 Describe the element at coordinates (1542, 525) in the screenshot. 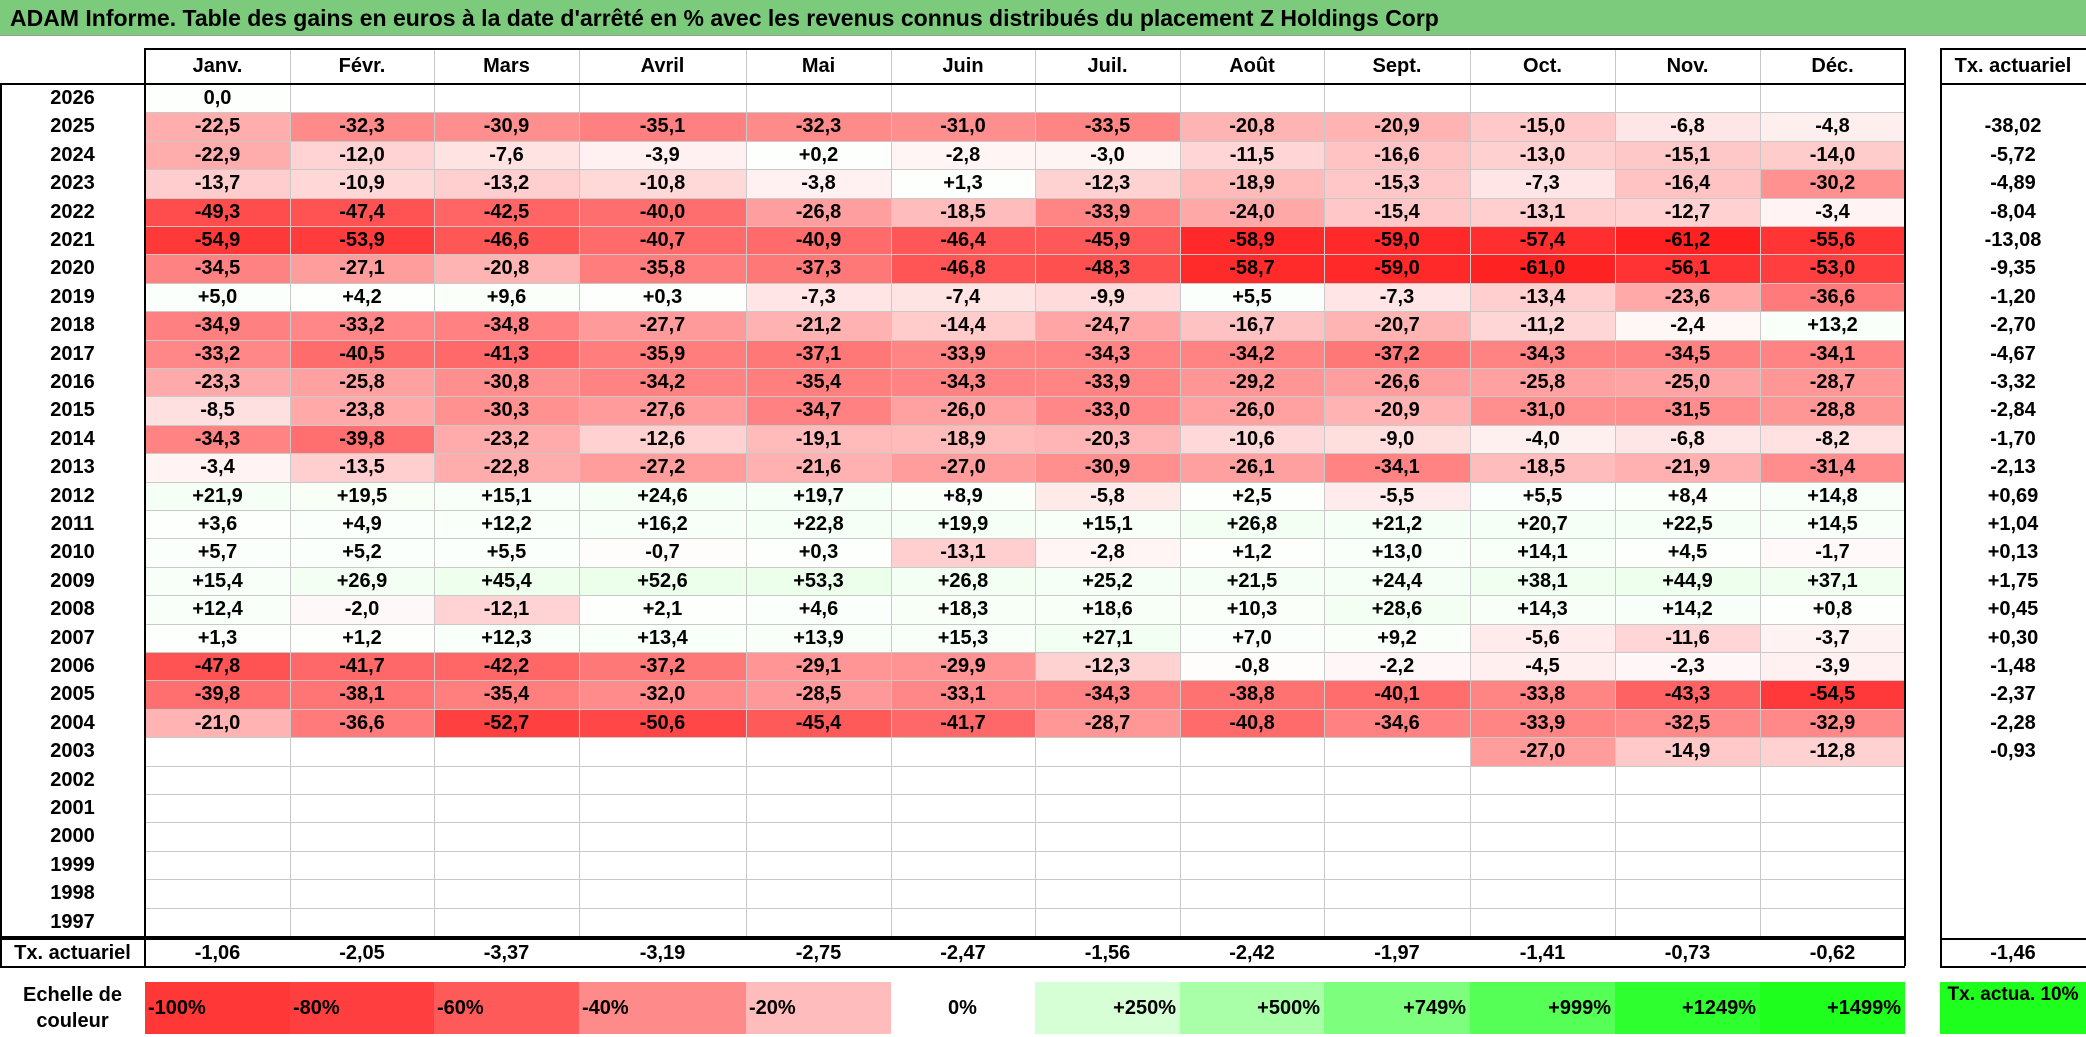

I see `table-cell: +20,7` at that location.